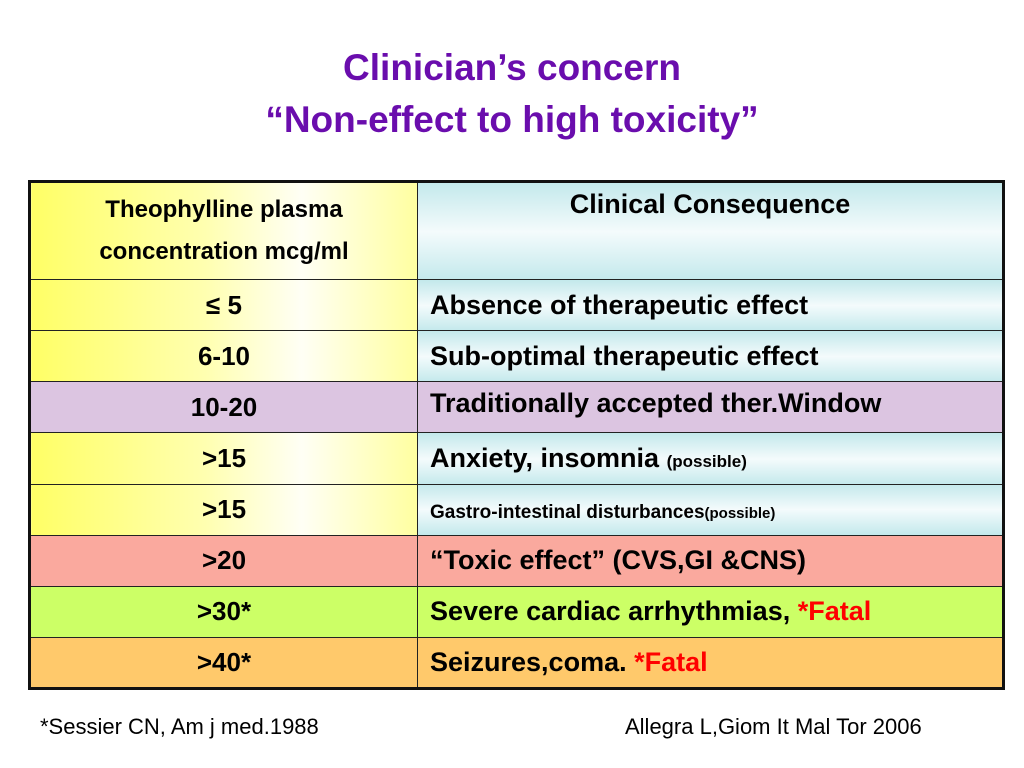 The width and height of the screenshot is (1024, 768). What do you see at coordinates (512, 67) in the screenshot?
I see `slide-title: Clinician’s concern` at bounding box center [512, 67].